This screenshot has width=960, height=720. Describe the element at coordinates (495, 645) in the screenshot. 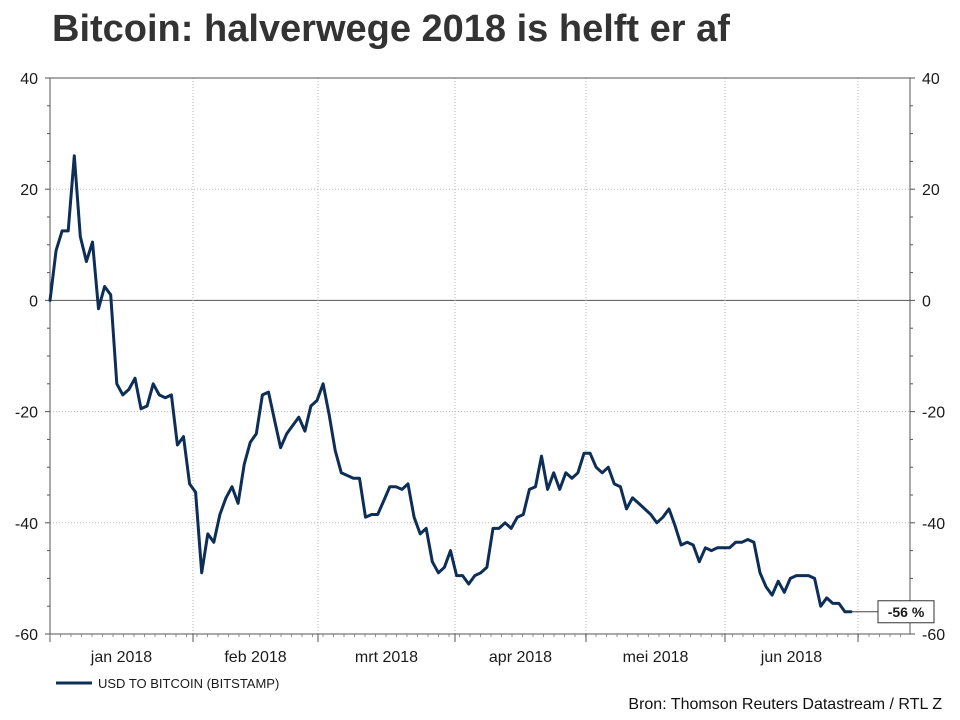

I see `label-layer: -56 % USD TO BITCOIN (BITSTAMP)` at that location.